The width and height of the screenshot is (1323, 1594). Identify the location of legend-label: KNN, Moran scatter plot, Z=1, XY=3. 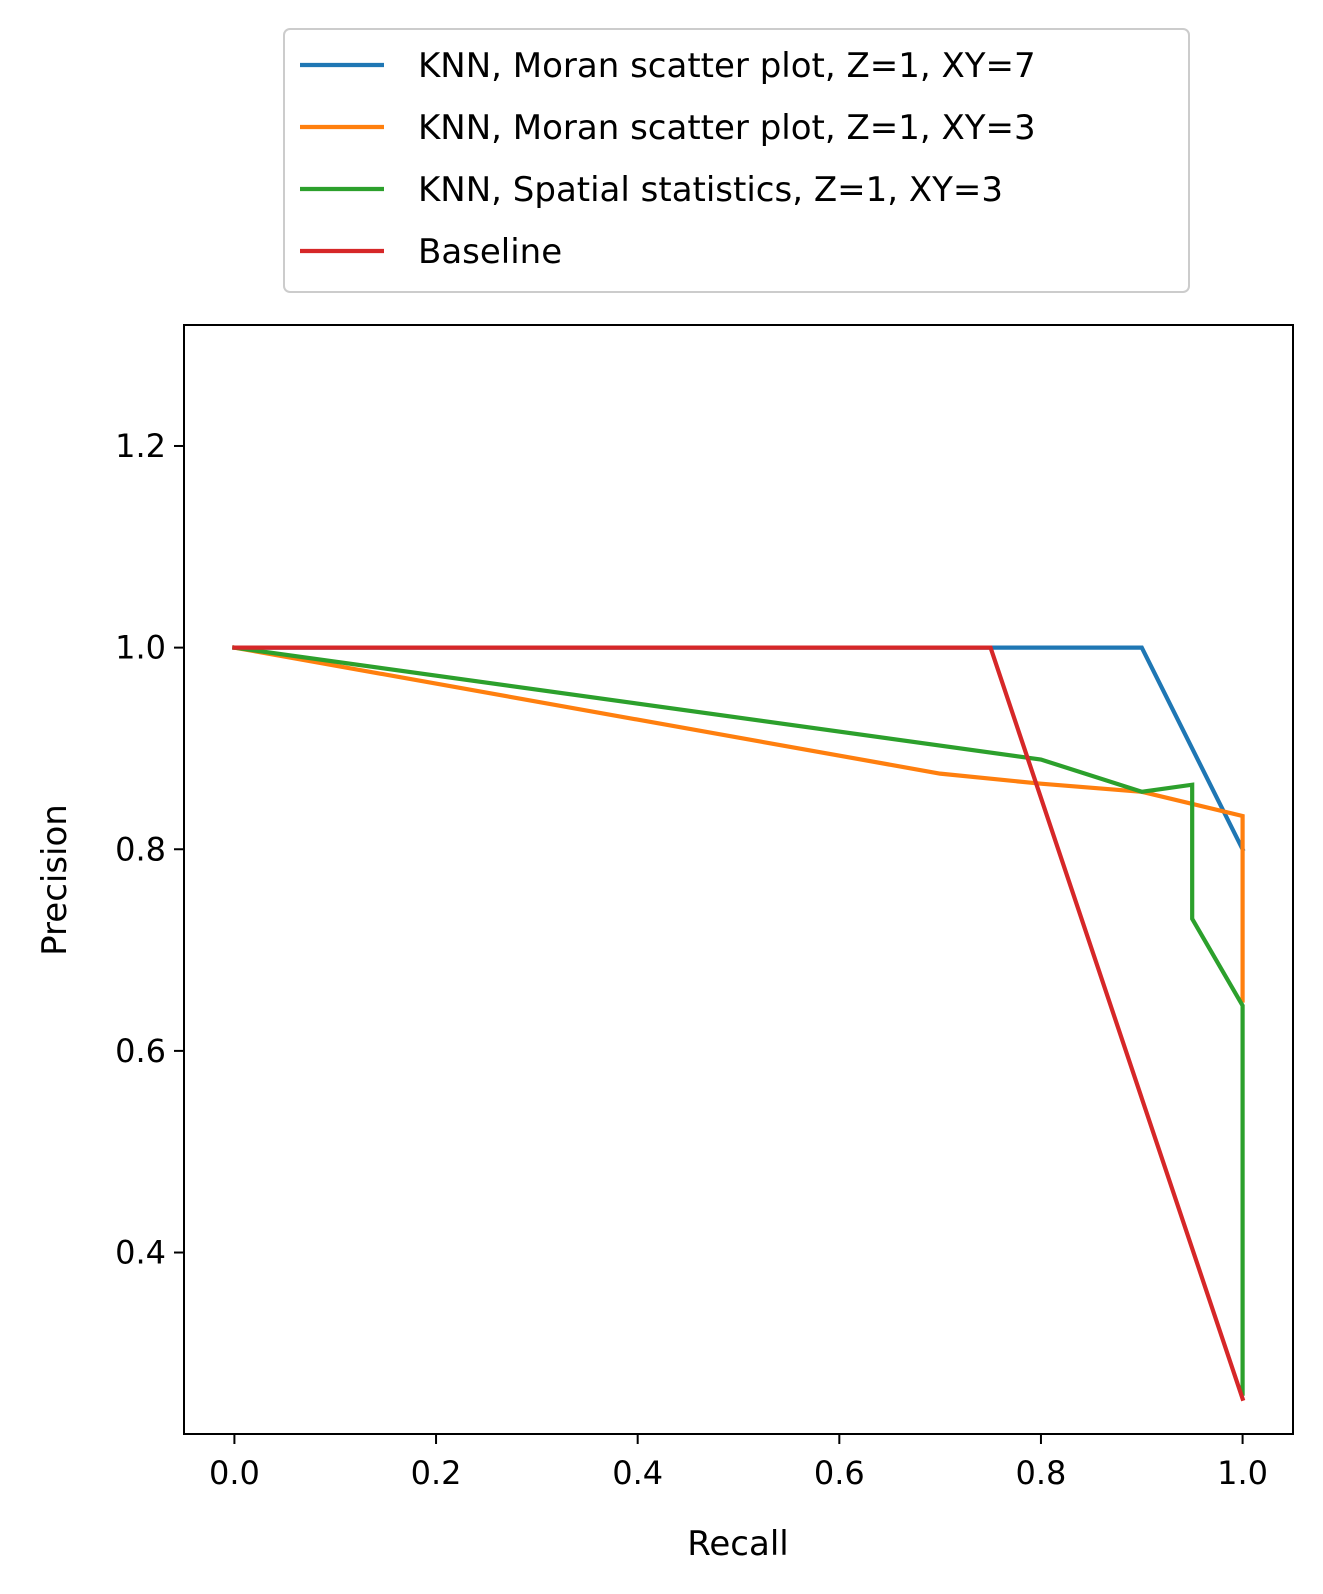
(727, 128).